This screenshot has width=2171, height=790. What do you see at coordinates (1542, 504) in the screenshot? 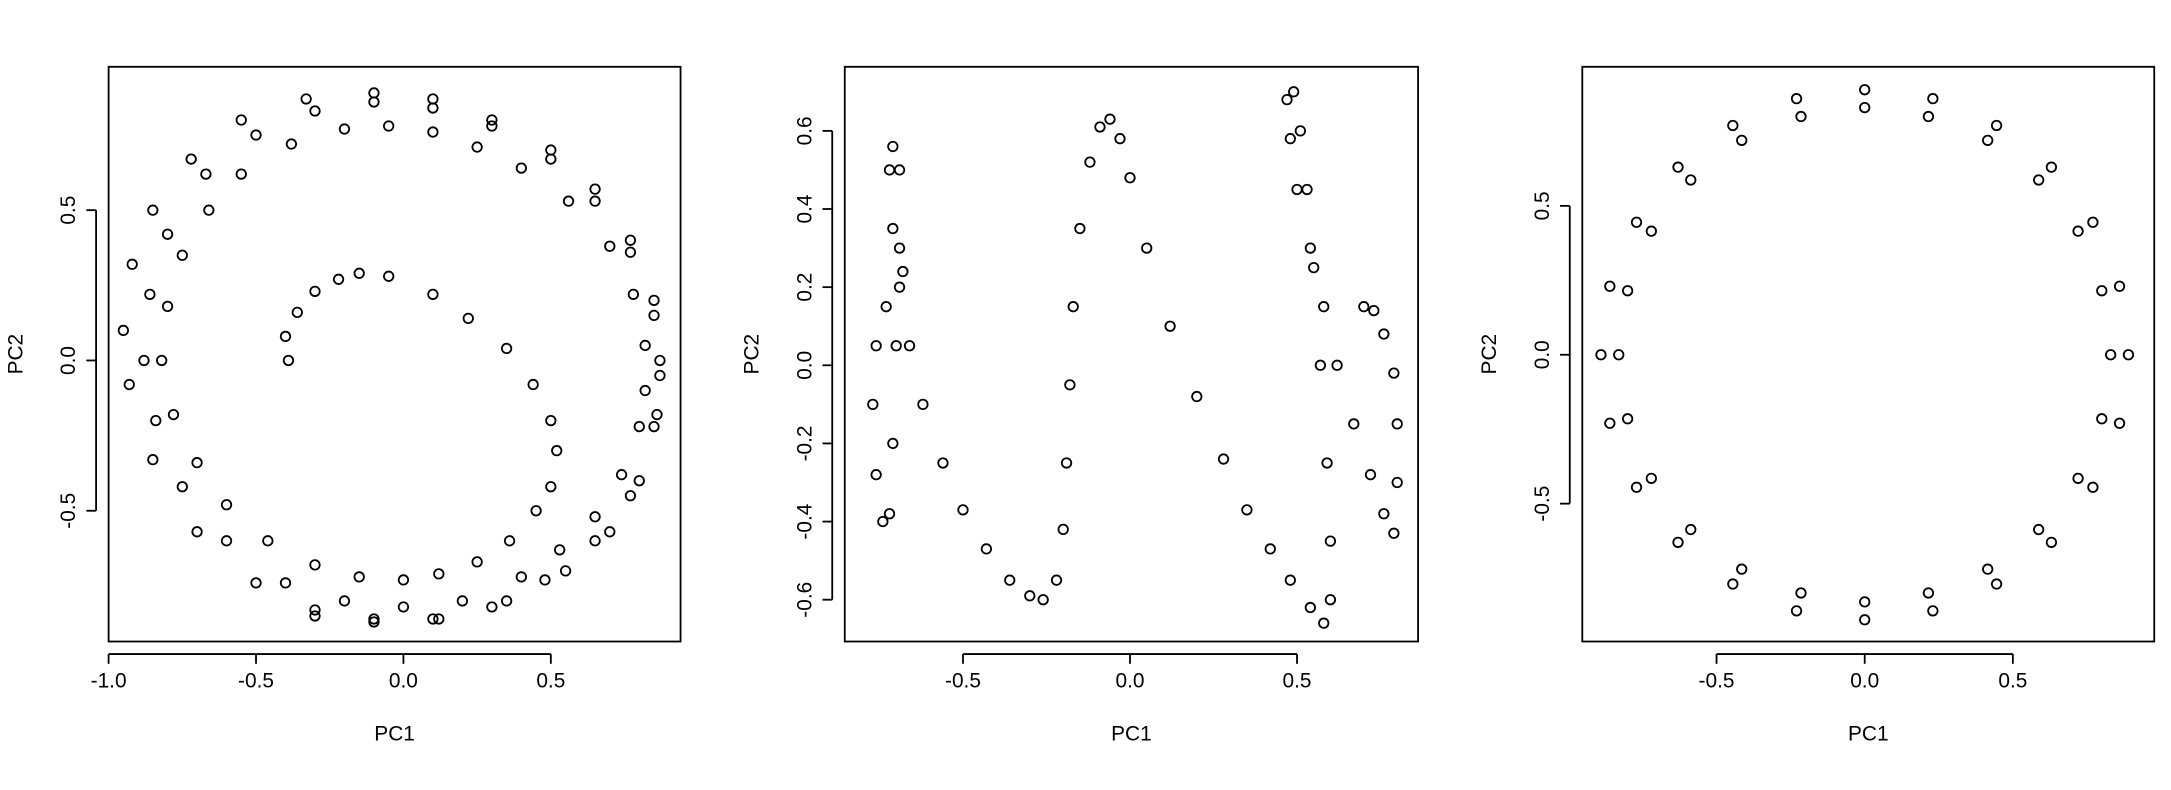
I see `y-tick-label: -0.5` at bounding box center [1542, 504].